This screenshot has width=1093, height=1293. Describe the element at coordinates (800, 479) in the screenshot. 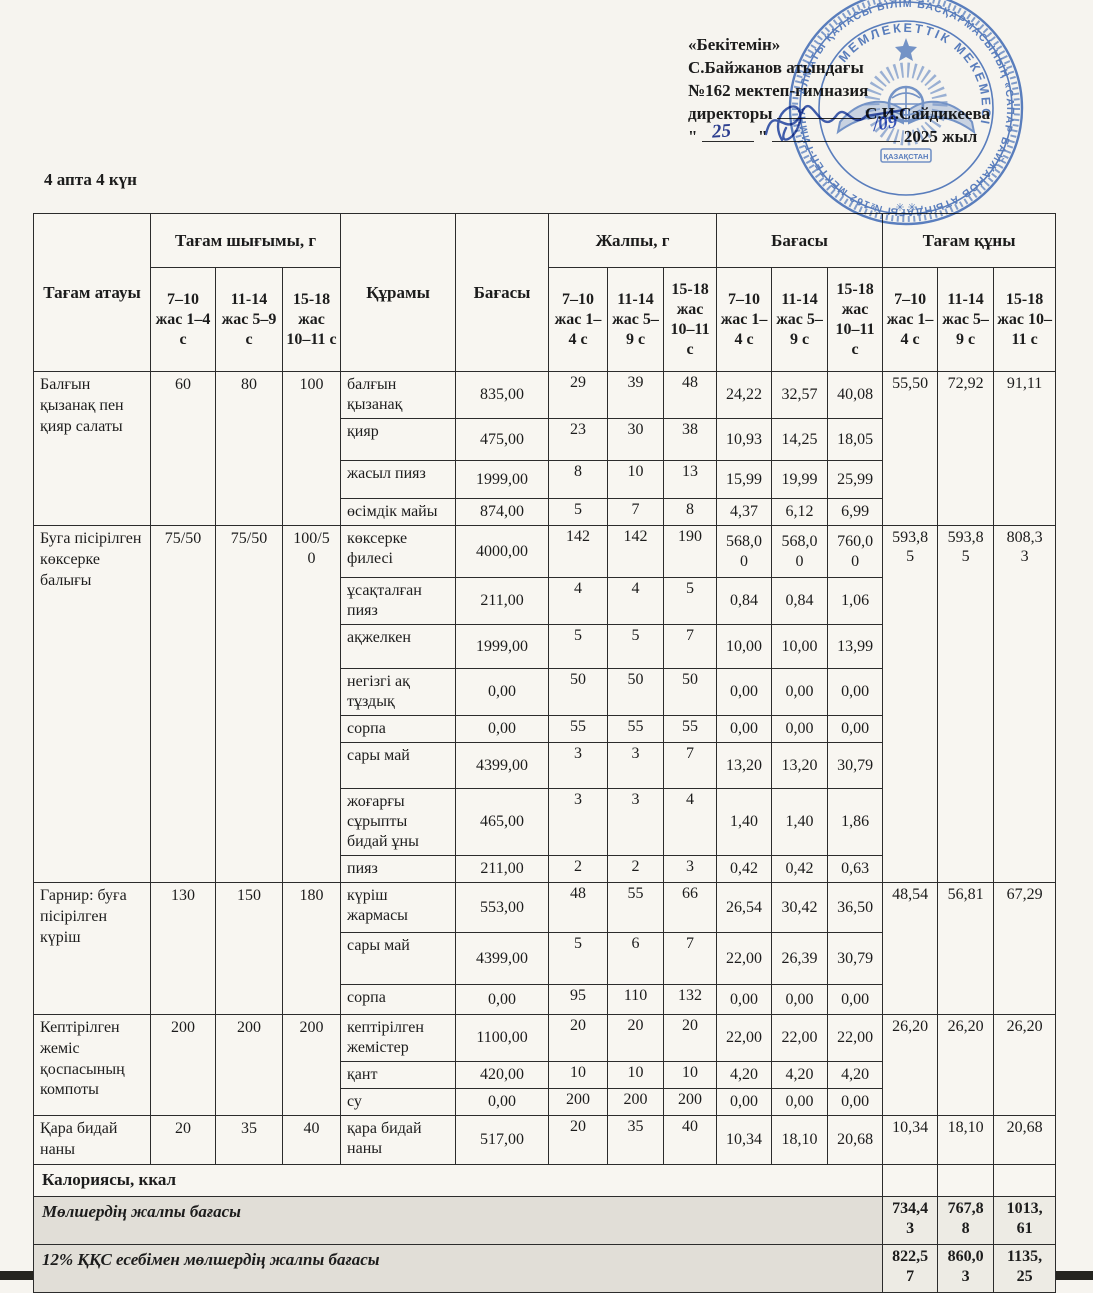

I see `ingredient-total-cell: 19,99` at that location.